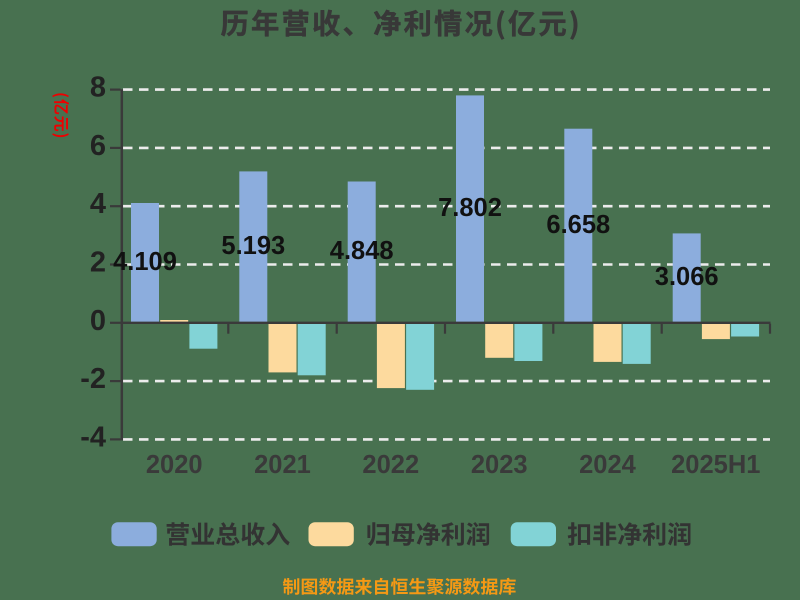 This screenshot has width=800, height=600. I want to click on svg-text: 4.109, so click(145, 262).